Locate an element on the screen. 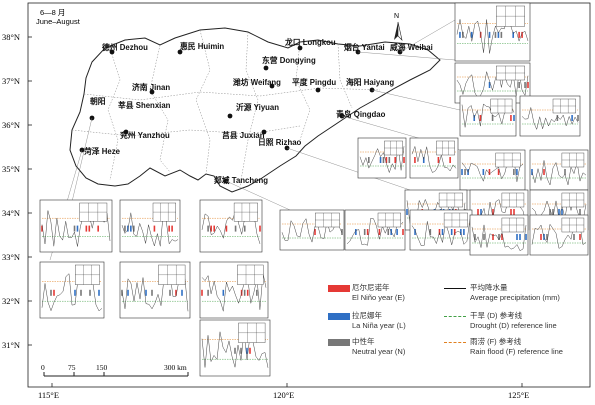 This screenshot has height=405, width=595. city-label-haiyang: 海阳 Haiyang is located at coordinates (370, 82).